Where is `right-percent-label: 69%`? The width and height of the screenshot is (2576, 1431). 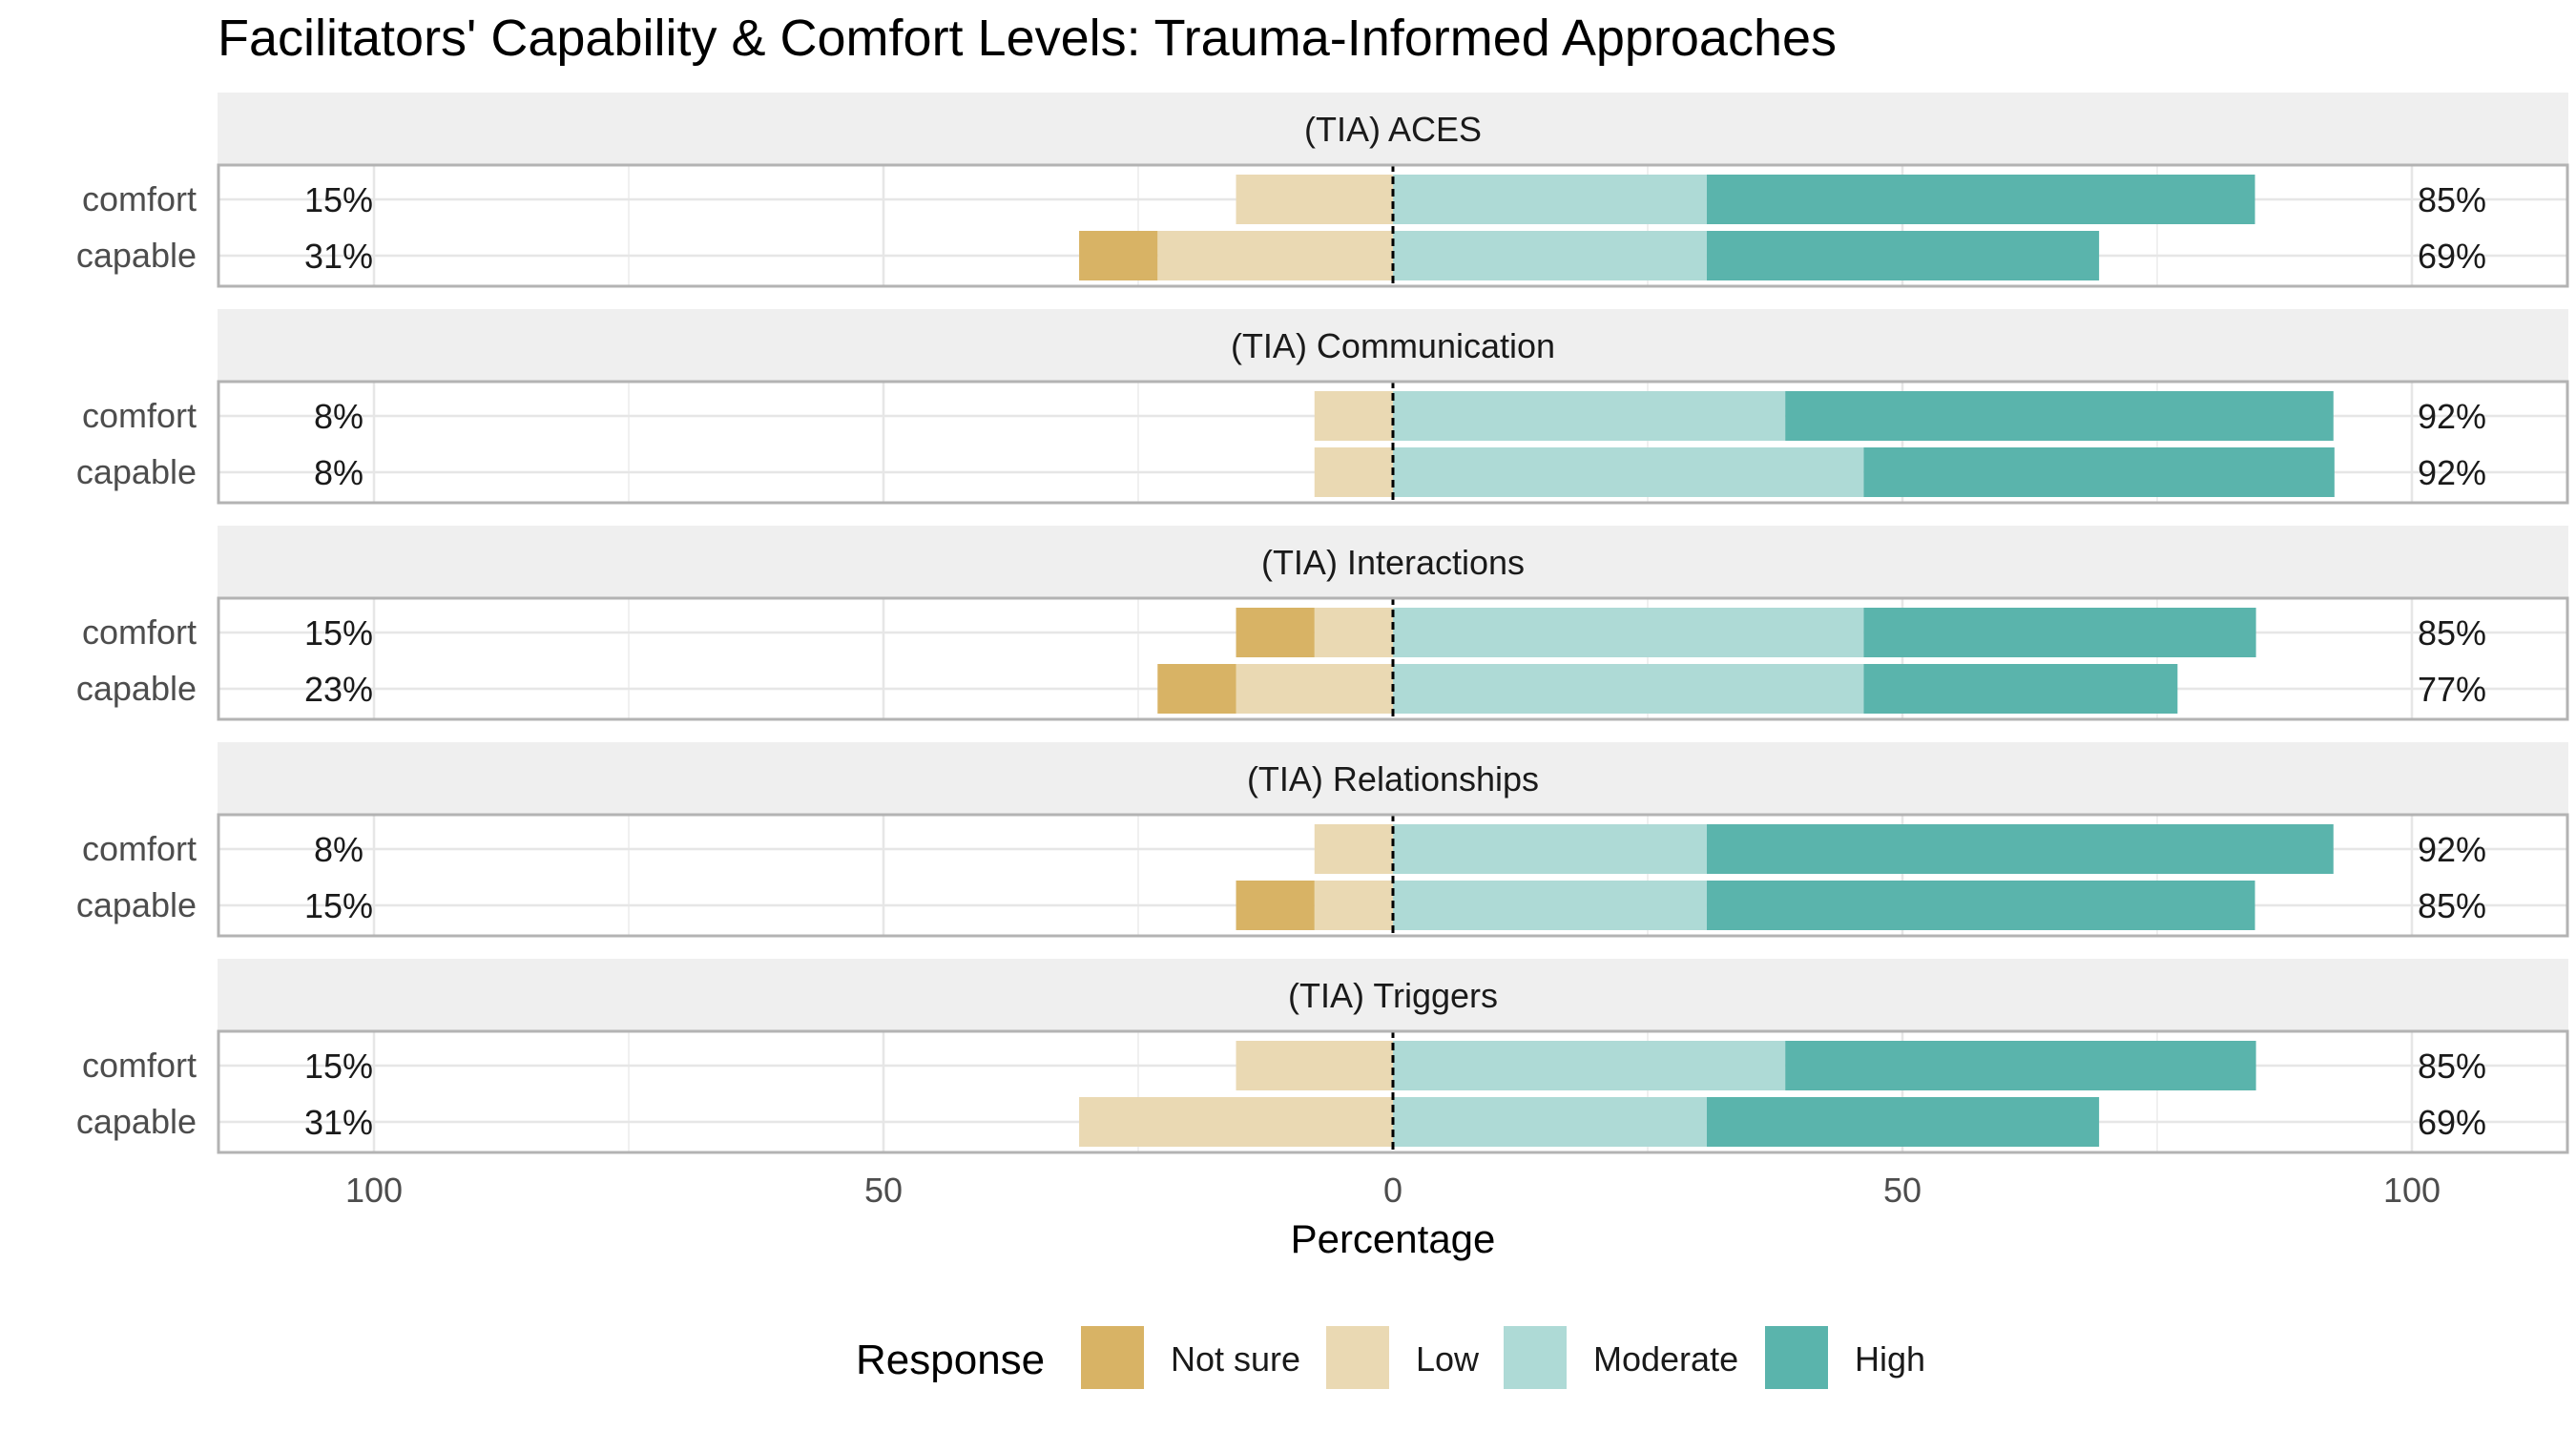
right-percent-label: 69% is located at coordinates (2452, 256).